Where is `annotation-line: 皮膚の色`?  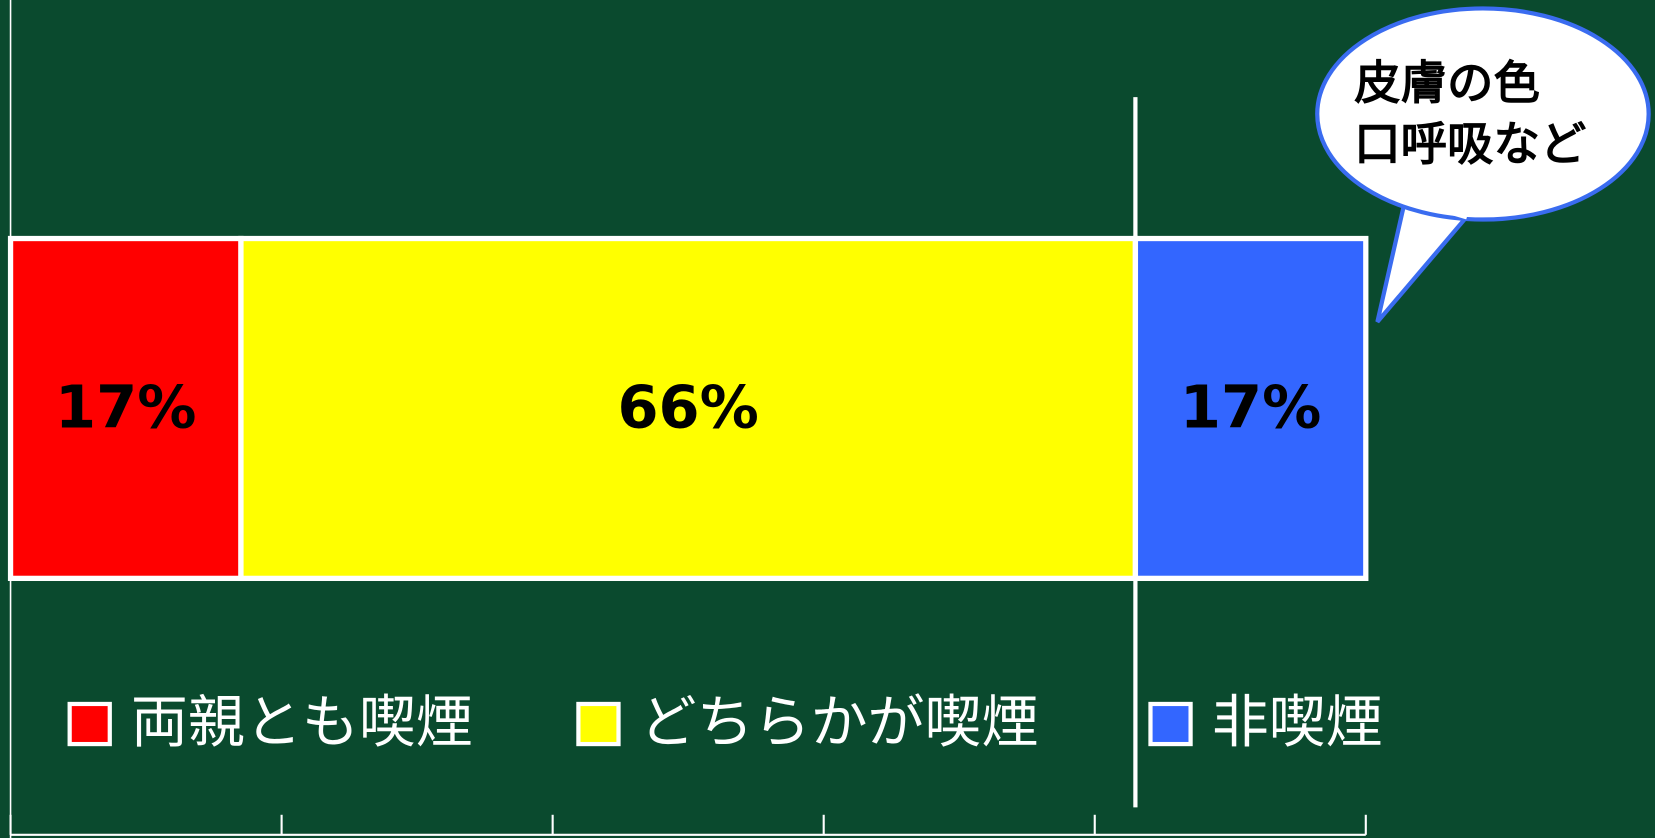 annotation-line: 皮膚の色 is located at coordinates (1447, 83).